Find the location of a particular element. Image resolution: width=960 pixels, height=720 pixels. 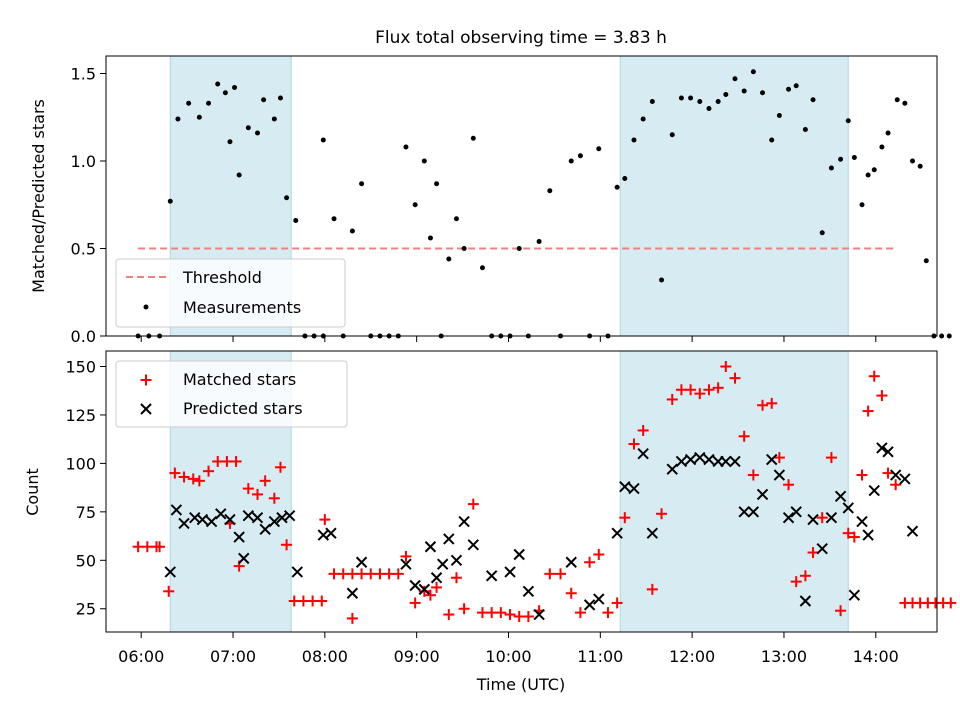

bottom-y-axis-label: Count is located at coordinates (32, 492).